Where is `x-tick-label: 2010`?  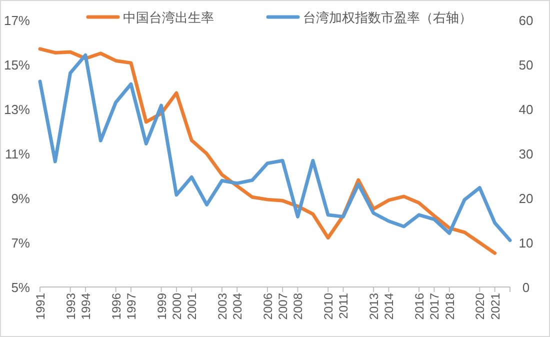
x-tick-label: 2010 is located at coordinates (329, 306).